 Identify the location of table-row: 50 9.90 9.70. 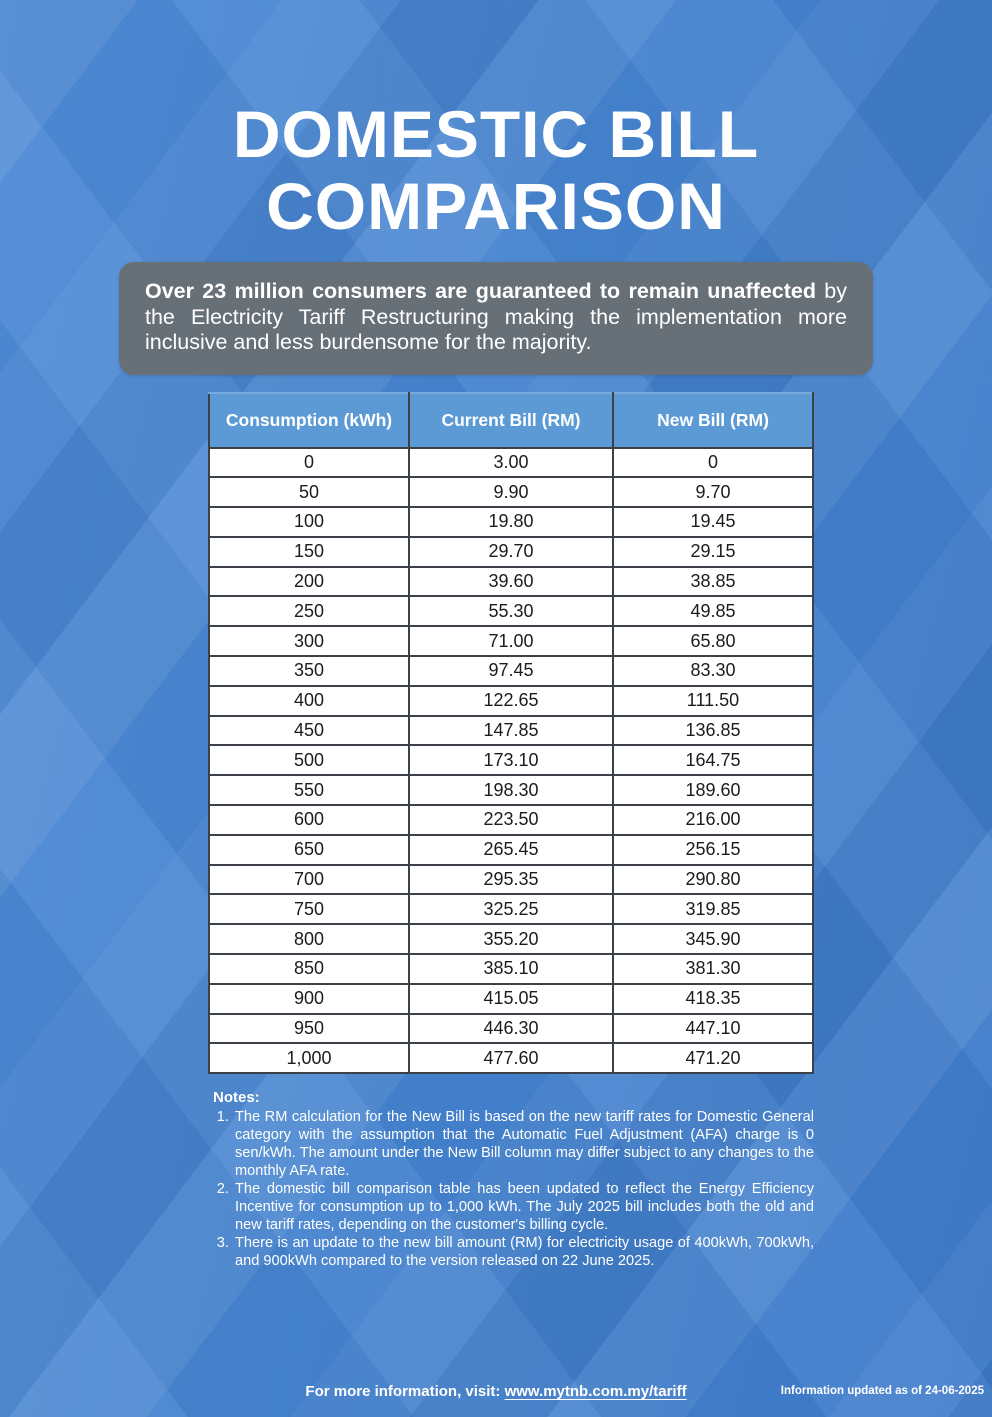
(511, 492).